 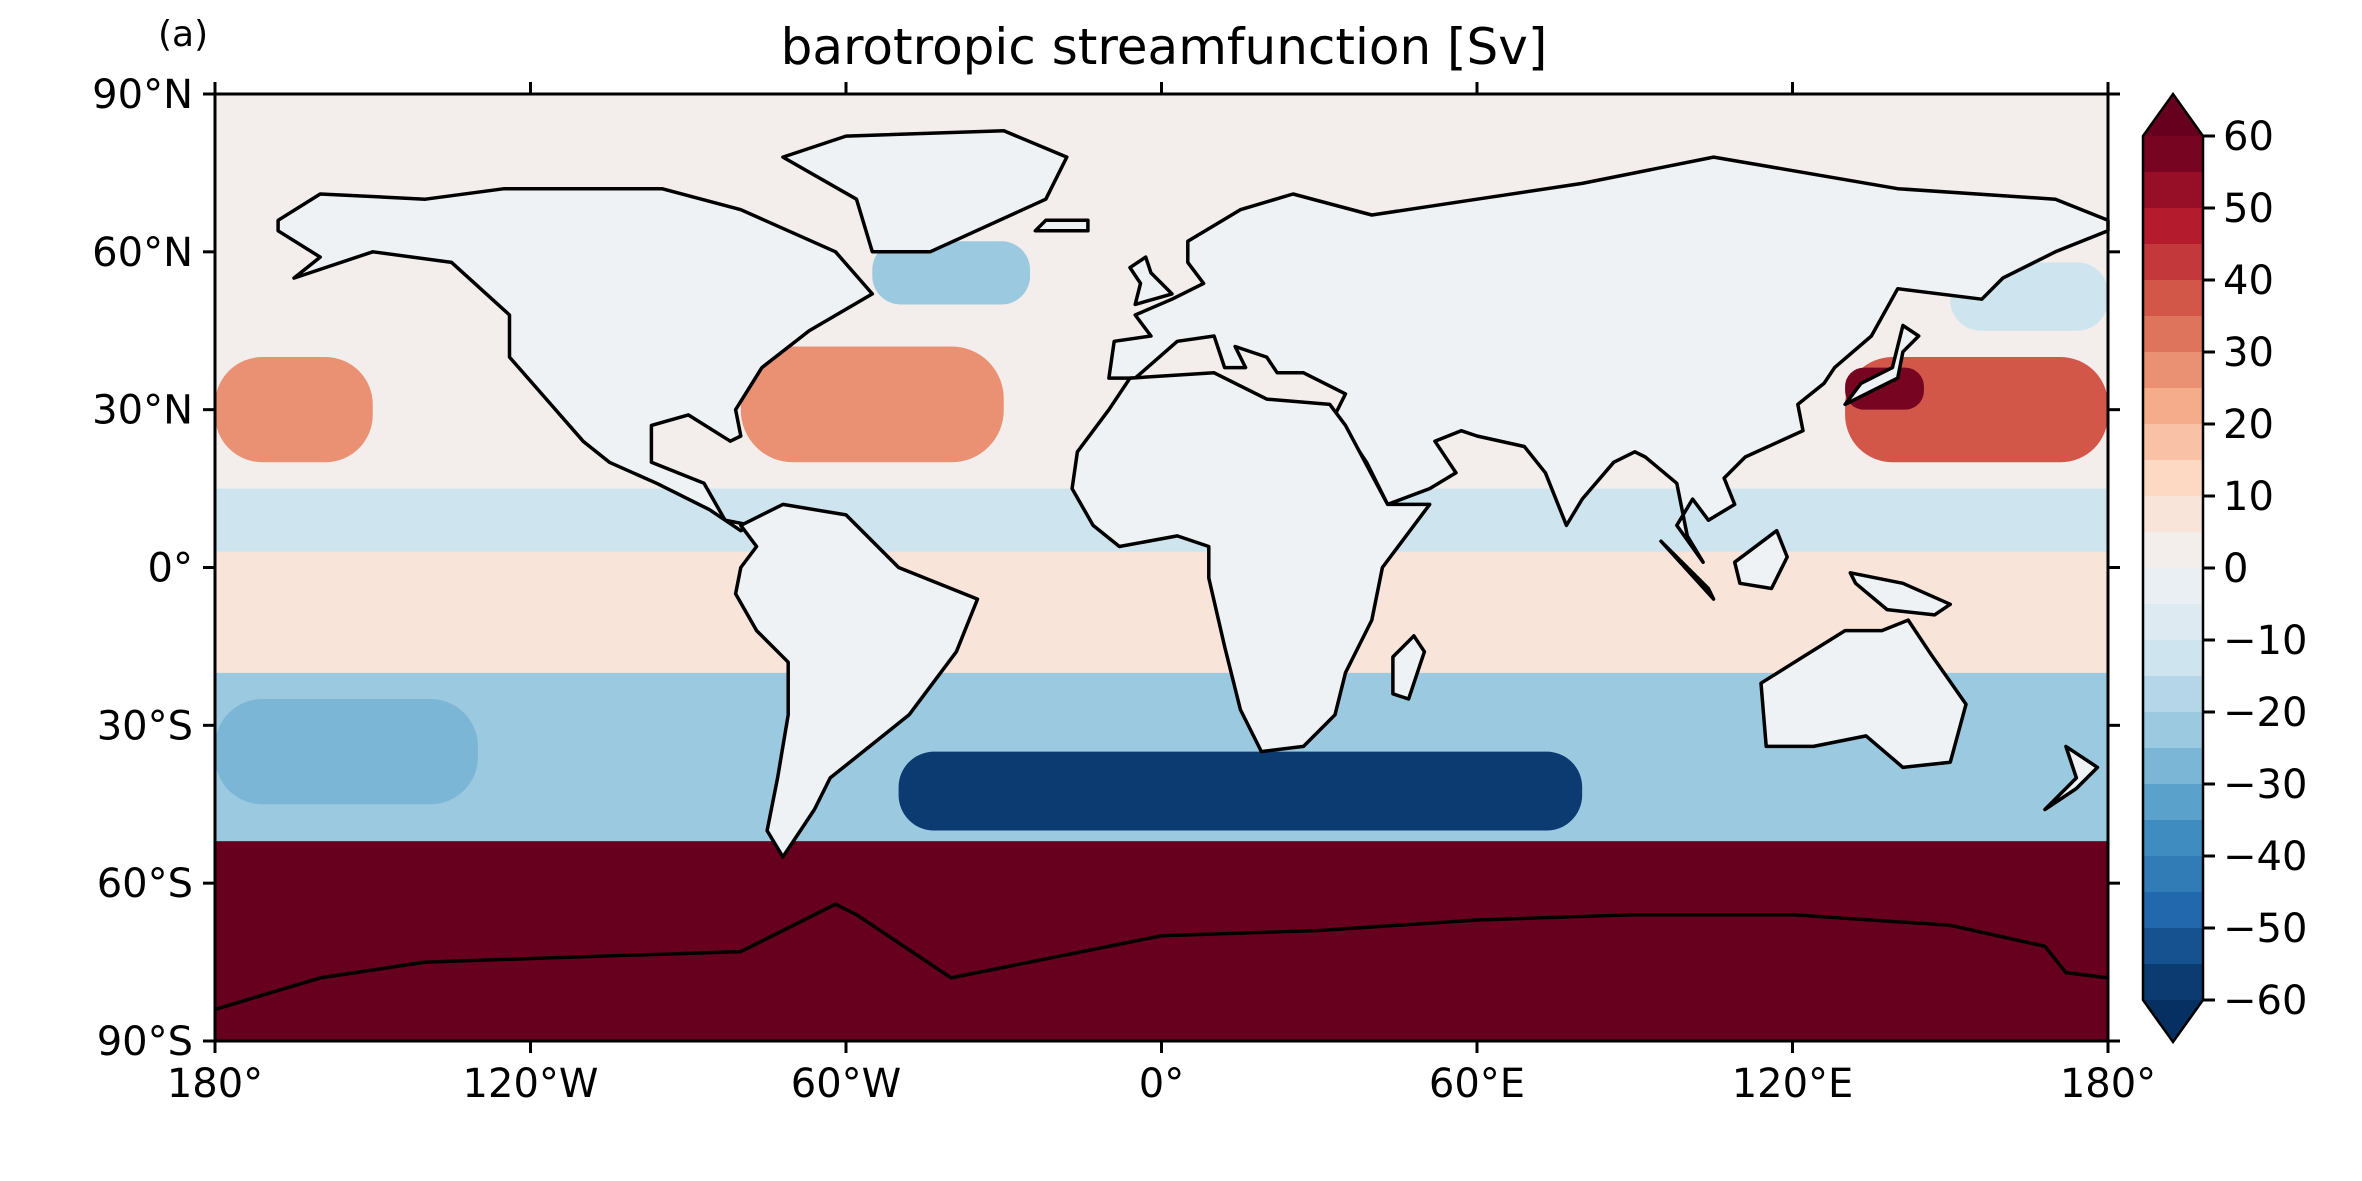 What do you see at coordinates (856, 680) in the screenshot?
I see `south-america-outline` at bounding box center [856, 680].